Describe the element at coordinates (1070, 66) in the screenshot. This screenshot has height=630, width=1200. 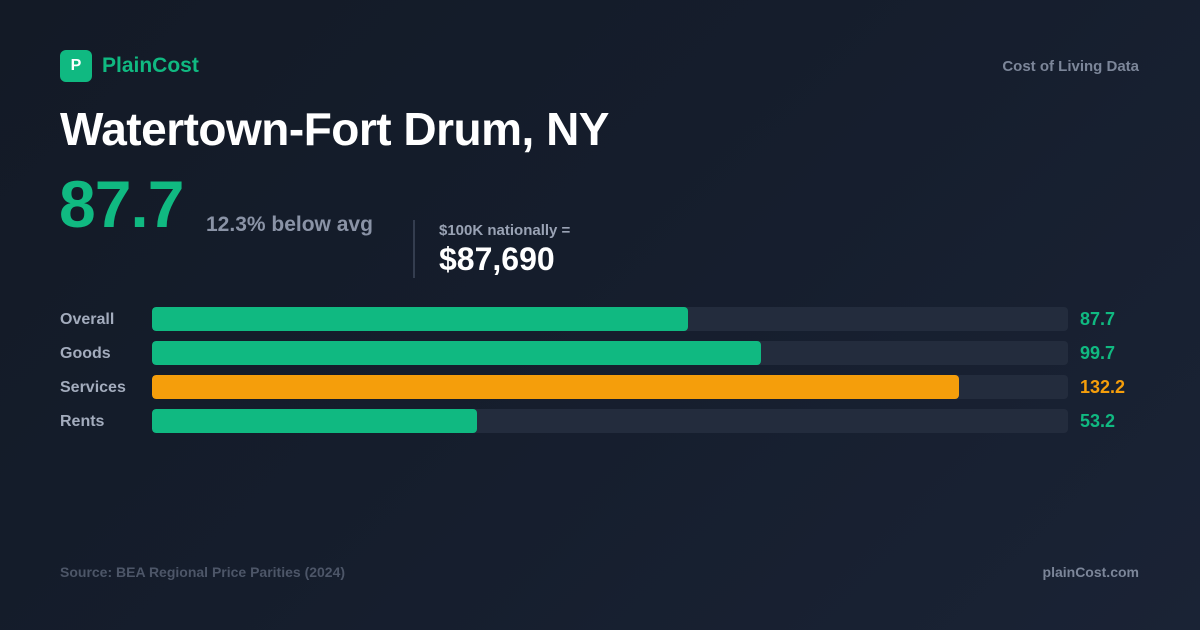
I see `tagline: Cost of Living Data` at that location.